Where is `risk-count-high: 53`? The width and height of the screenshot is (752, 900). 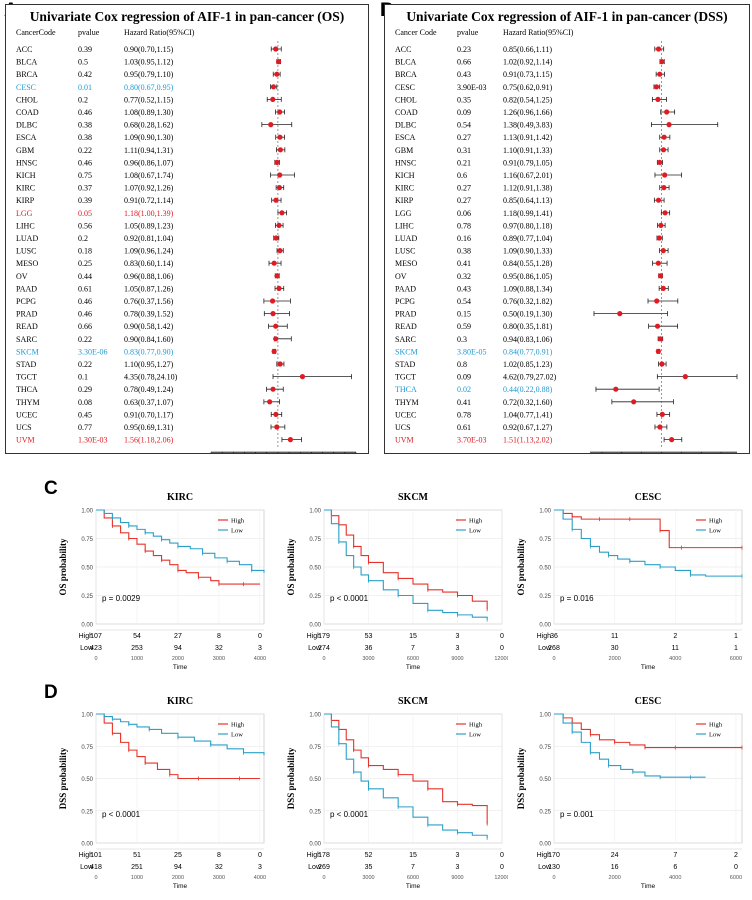
risk-count-high: 53 is located at coordinates (369, 636).